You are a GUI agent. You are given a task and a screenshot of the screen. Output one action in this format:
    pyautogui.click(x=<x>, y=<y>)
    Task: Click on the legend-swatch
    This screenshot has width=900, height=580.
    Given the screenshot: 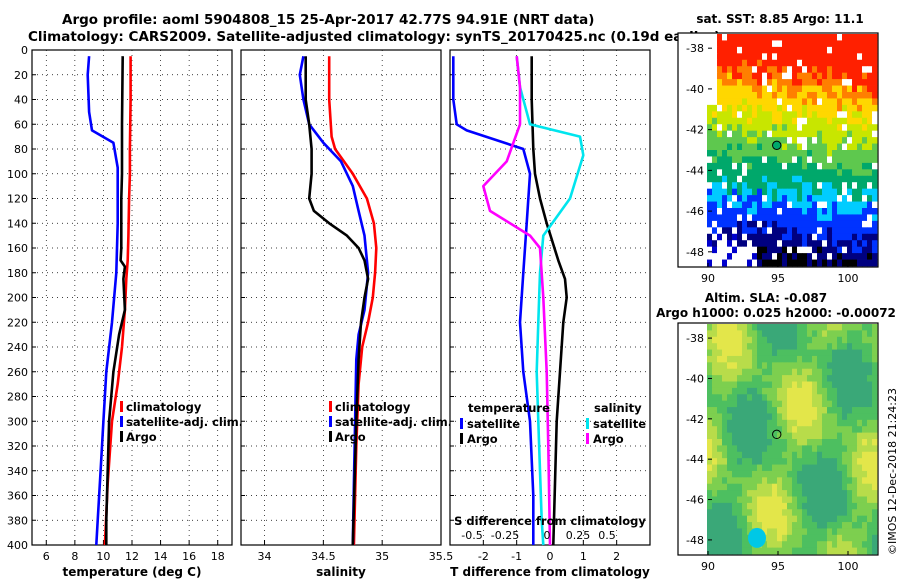 What is the action you would take?
    pyautogui.click(x=121, y=436)
    